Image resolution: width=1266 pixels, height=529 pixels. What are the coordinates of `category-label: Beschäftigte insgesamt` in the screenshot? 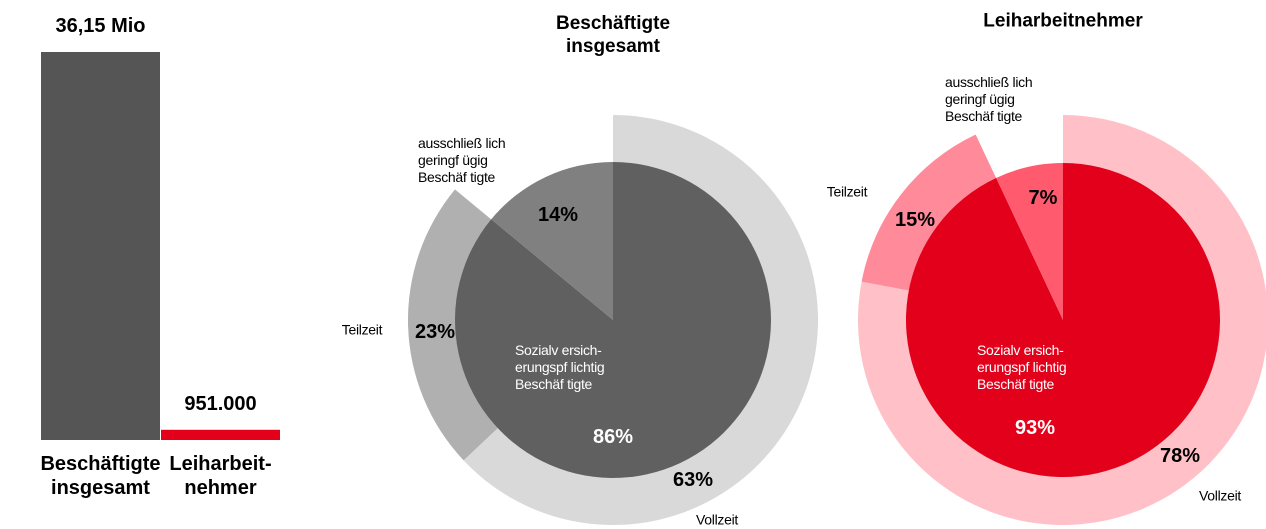 It's located at (100, 476).